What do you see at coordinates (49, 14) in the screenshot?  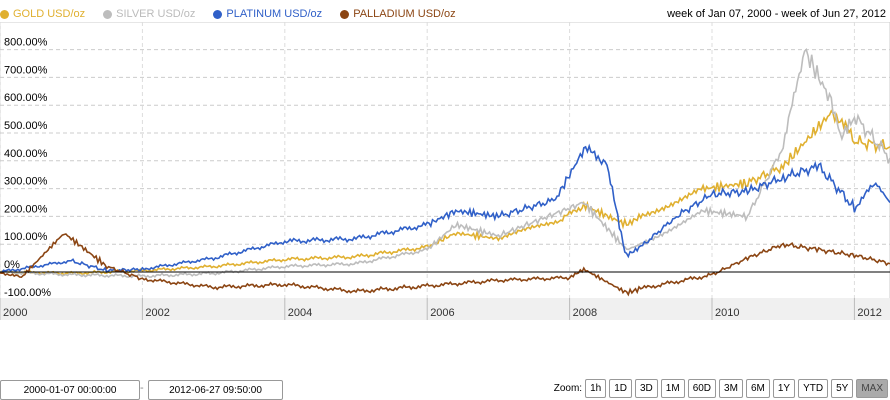 I see `legend-label: GOLD USD/oz` at bounding box center [49, 14].